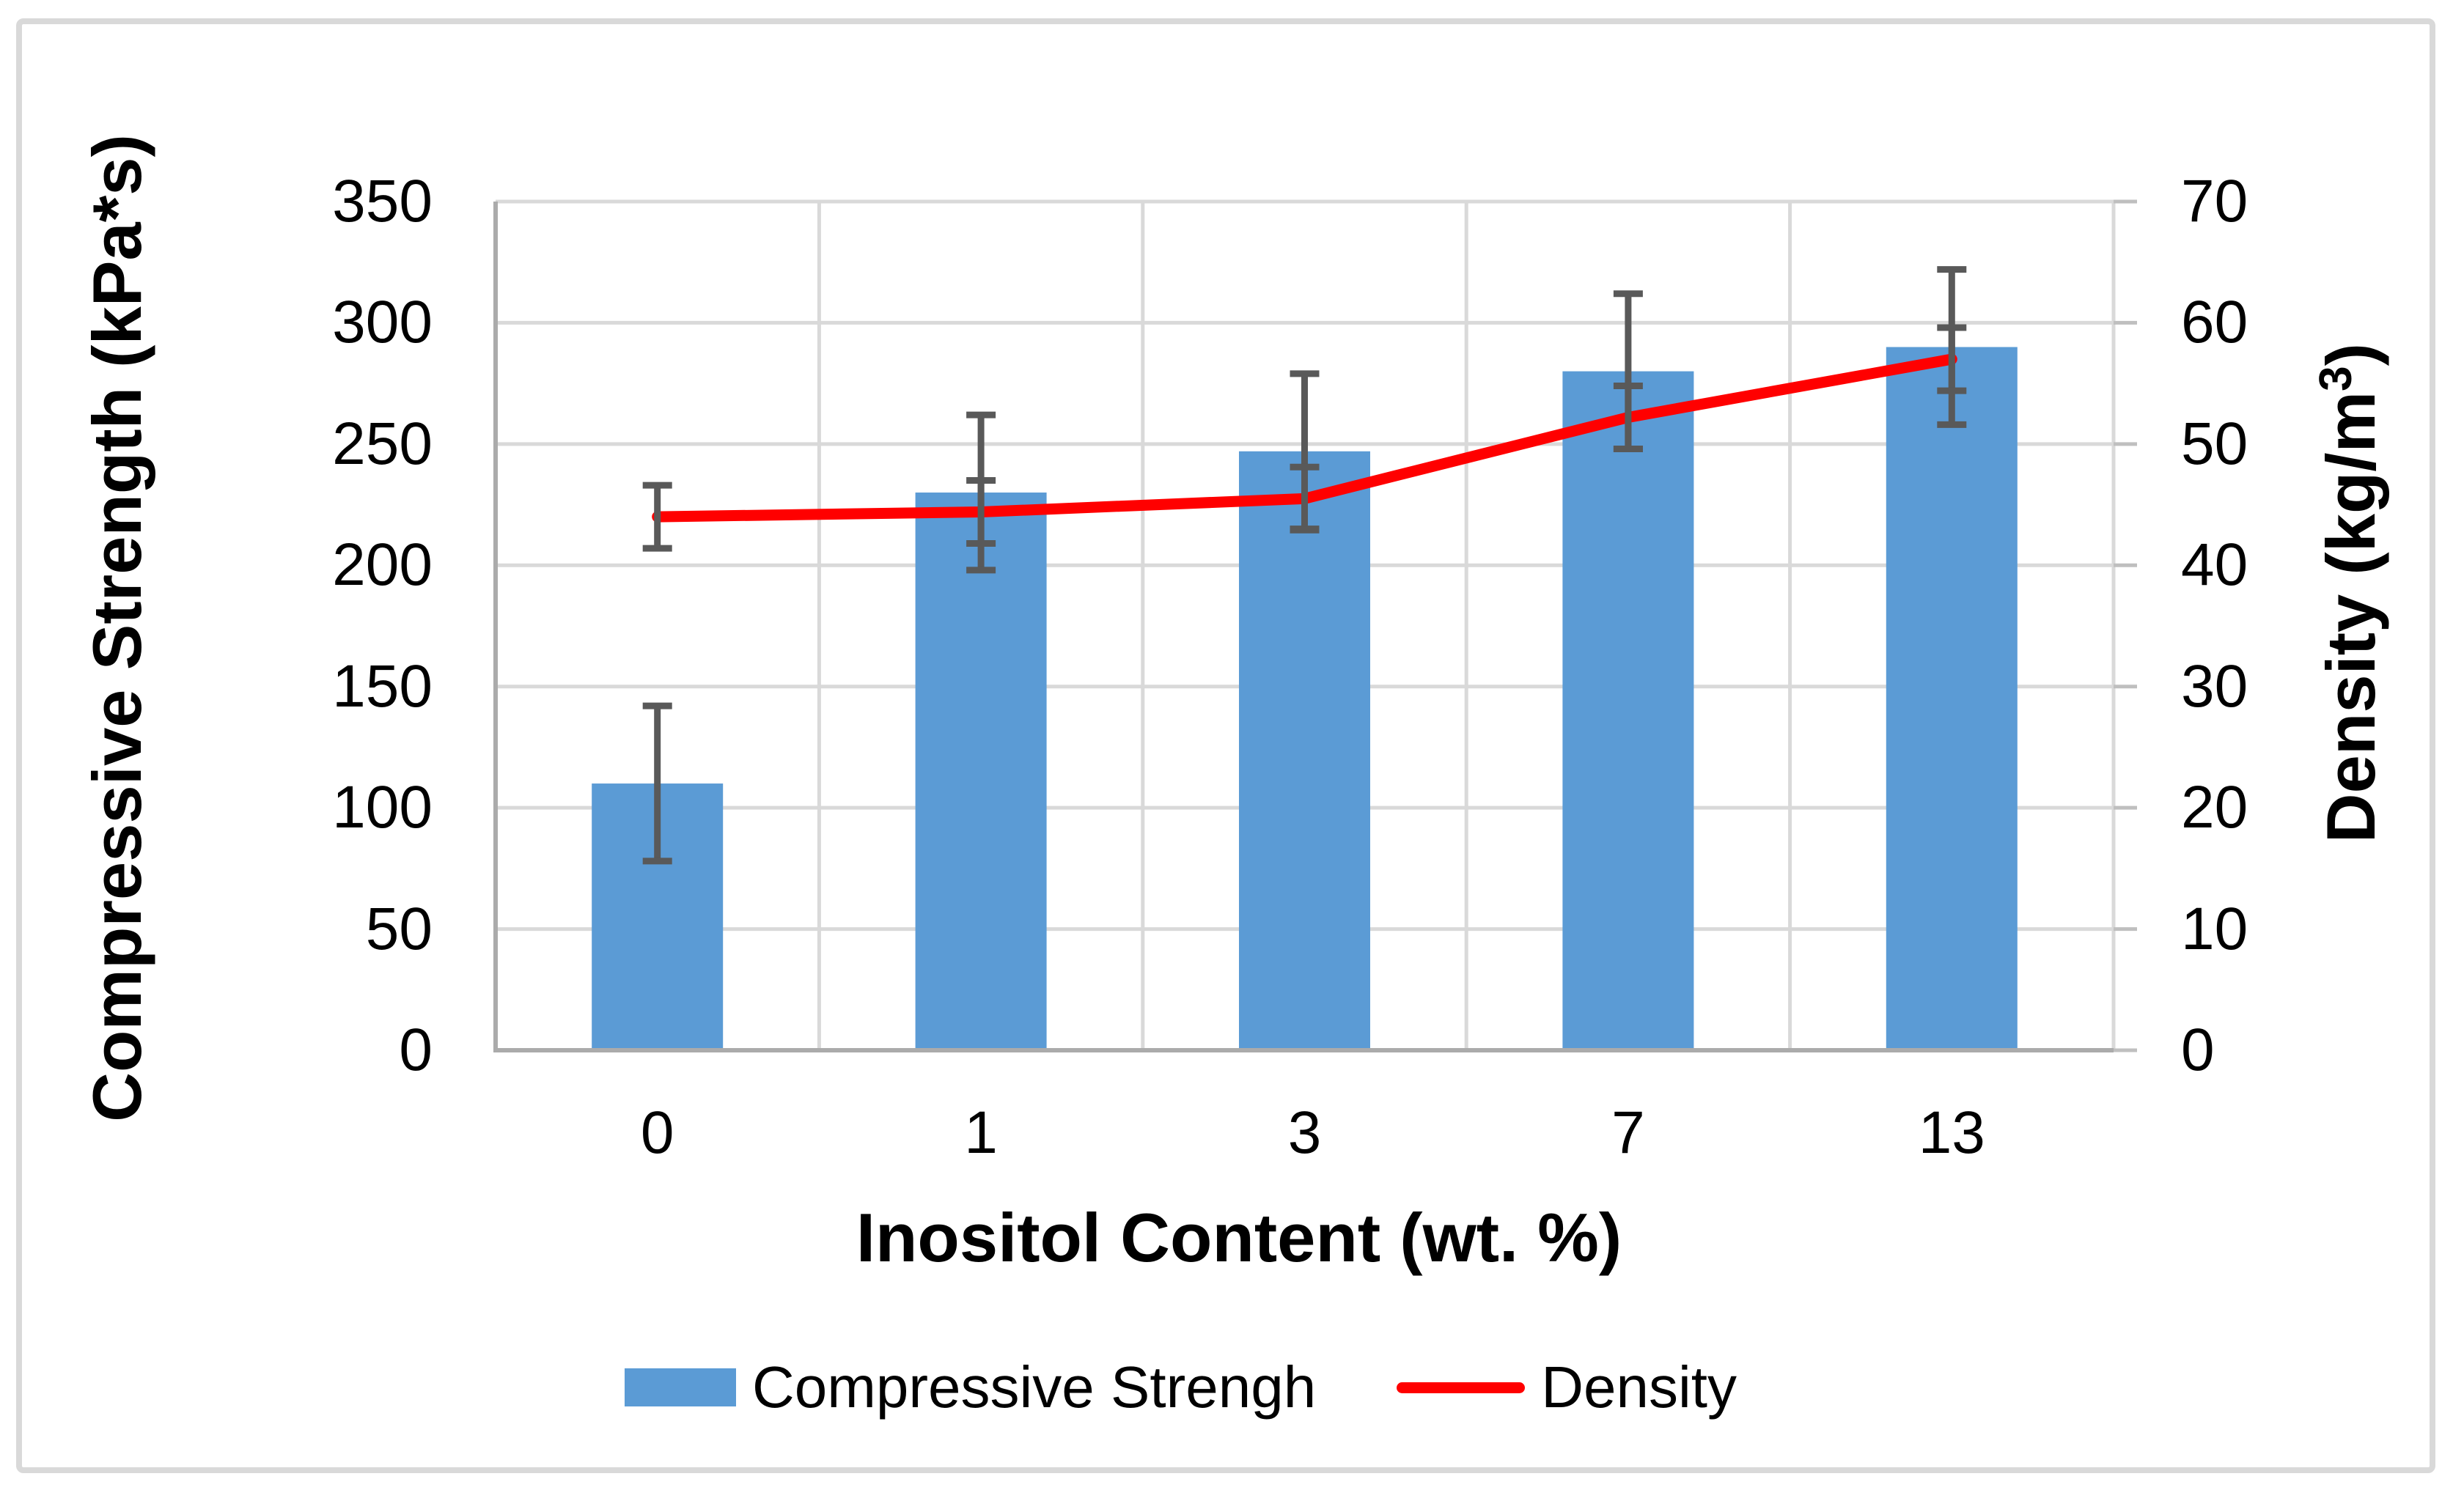 Image resolution: width=2464 pixels, height=1490 pixels. What do you see at coordinates (116, 628) in the screenshot?
I see `left-axis-title: Compressive Strength (kPa*s)` at bounding box center [116, 628].